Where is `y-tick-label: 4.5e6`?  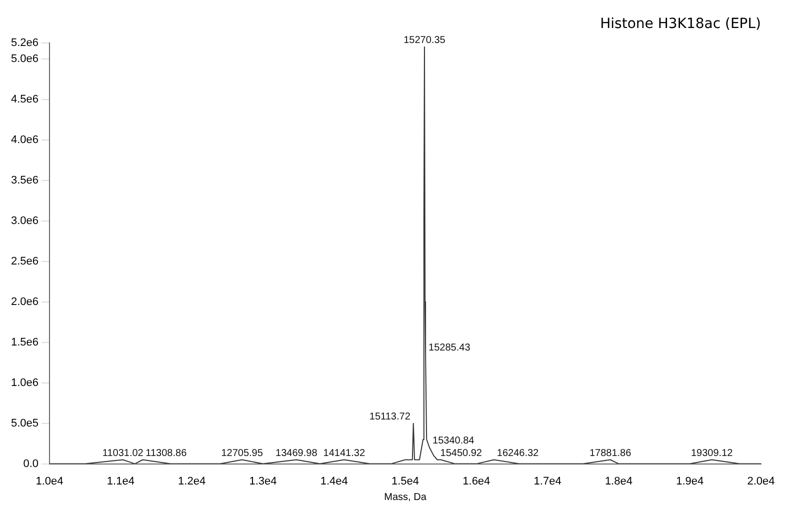 y-tick-label: 4.5e6 is located at coordinates (24, 100).